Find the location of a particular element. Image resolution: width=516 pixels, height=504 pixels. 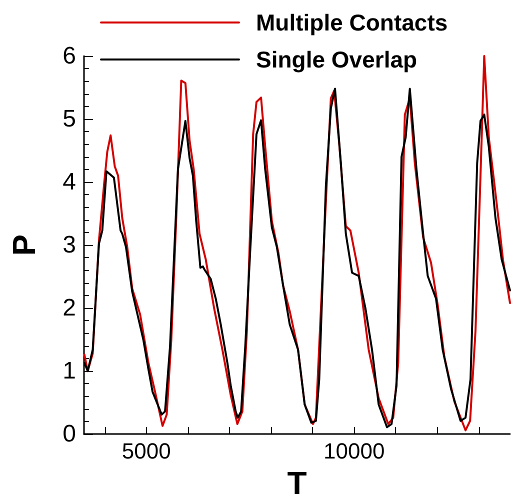

y-tick-label: 6 is located at coordinates (69, 56).